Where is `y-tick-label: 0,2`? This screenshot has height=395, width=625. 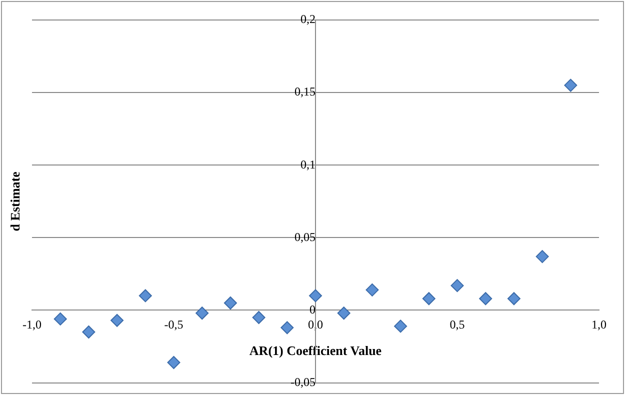 y-tick-label: 0,2 is located at coordinates (308, 19).